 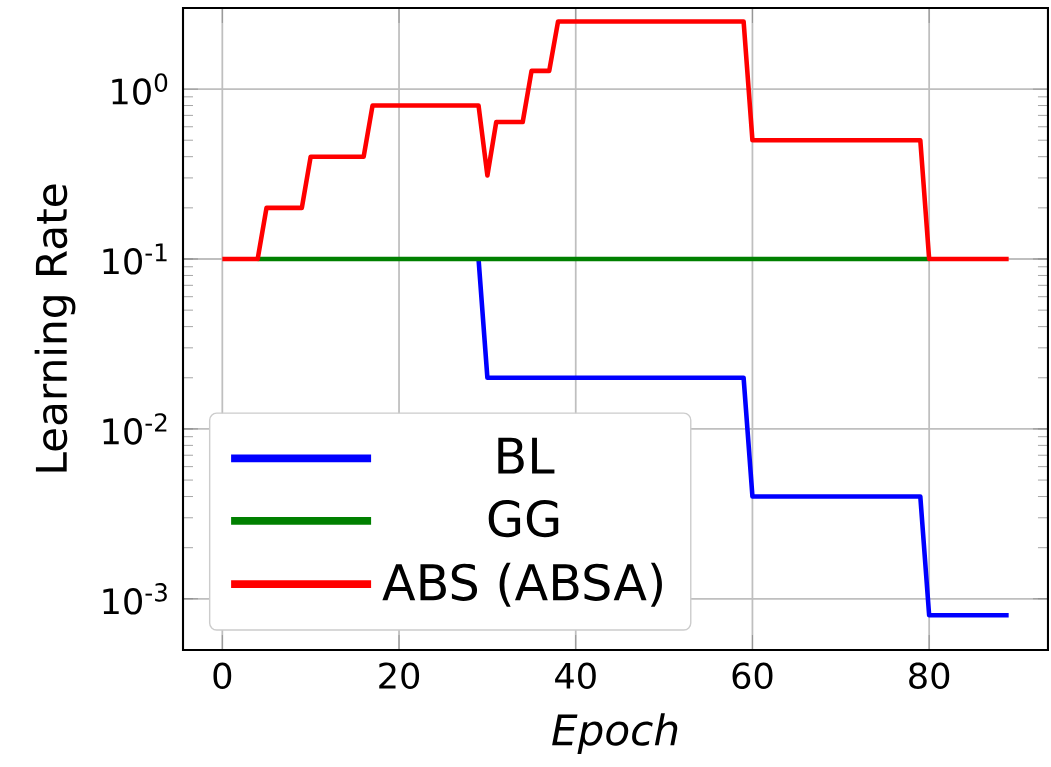 I want to click on y-axis-title: Learning Rate, so click(x=55, y=328).